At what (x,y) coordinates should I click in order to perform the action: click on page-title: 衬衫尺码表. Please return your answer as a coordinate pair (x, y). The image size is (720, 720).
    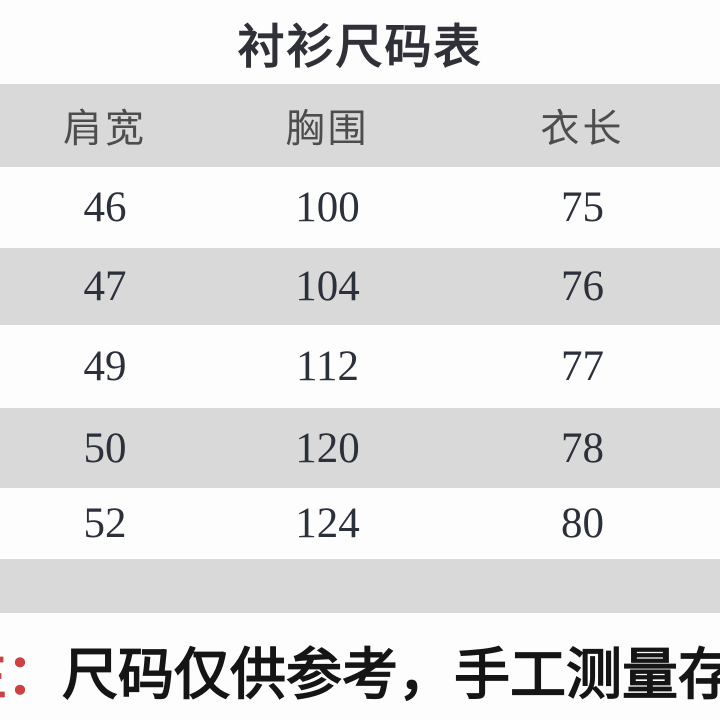
    Looking at the image, I should click on (360, 47).